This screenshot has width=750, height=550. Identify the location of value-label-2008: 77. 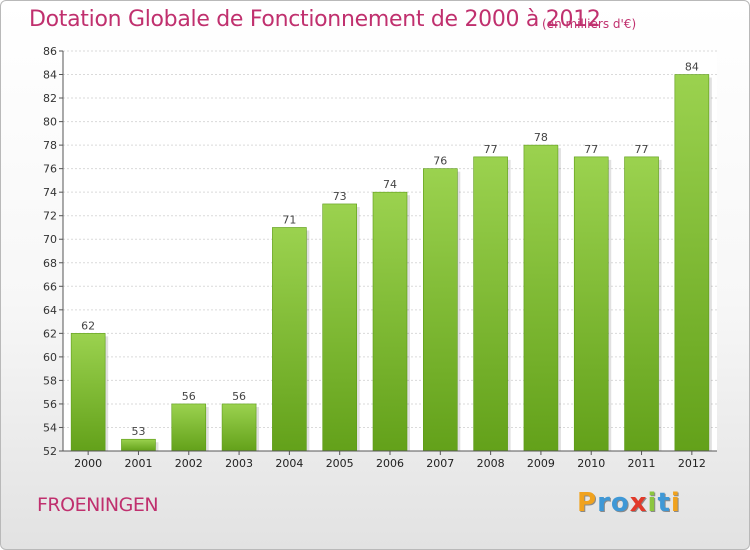
(491, 149).